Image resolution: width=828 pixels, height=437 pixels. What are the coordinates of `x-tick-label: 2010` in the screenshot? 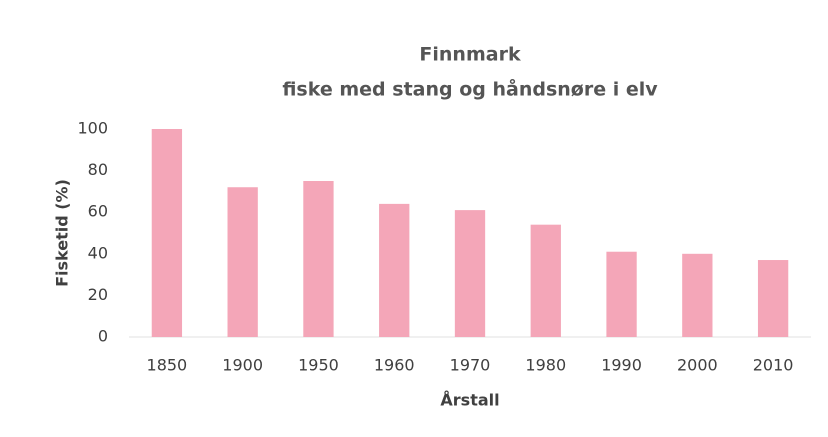 It's located at (773, 365).